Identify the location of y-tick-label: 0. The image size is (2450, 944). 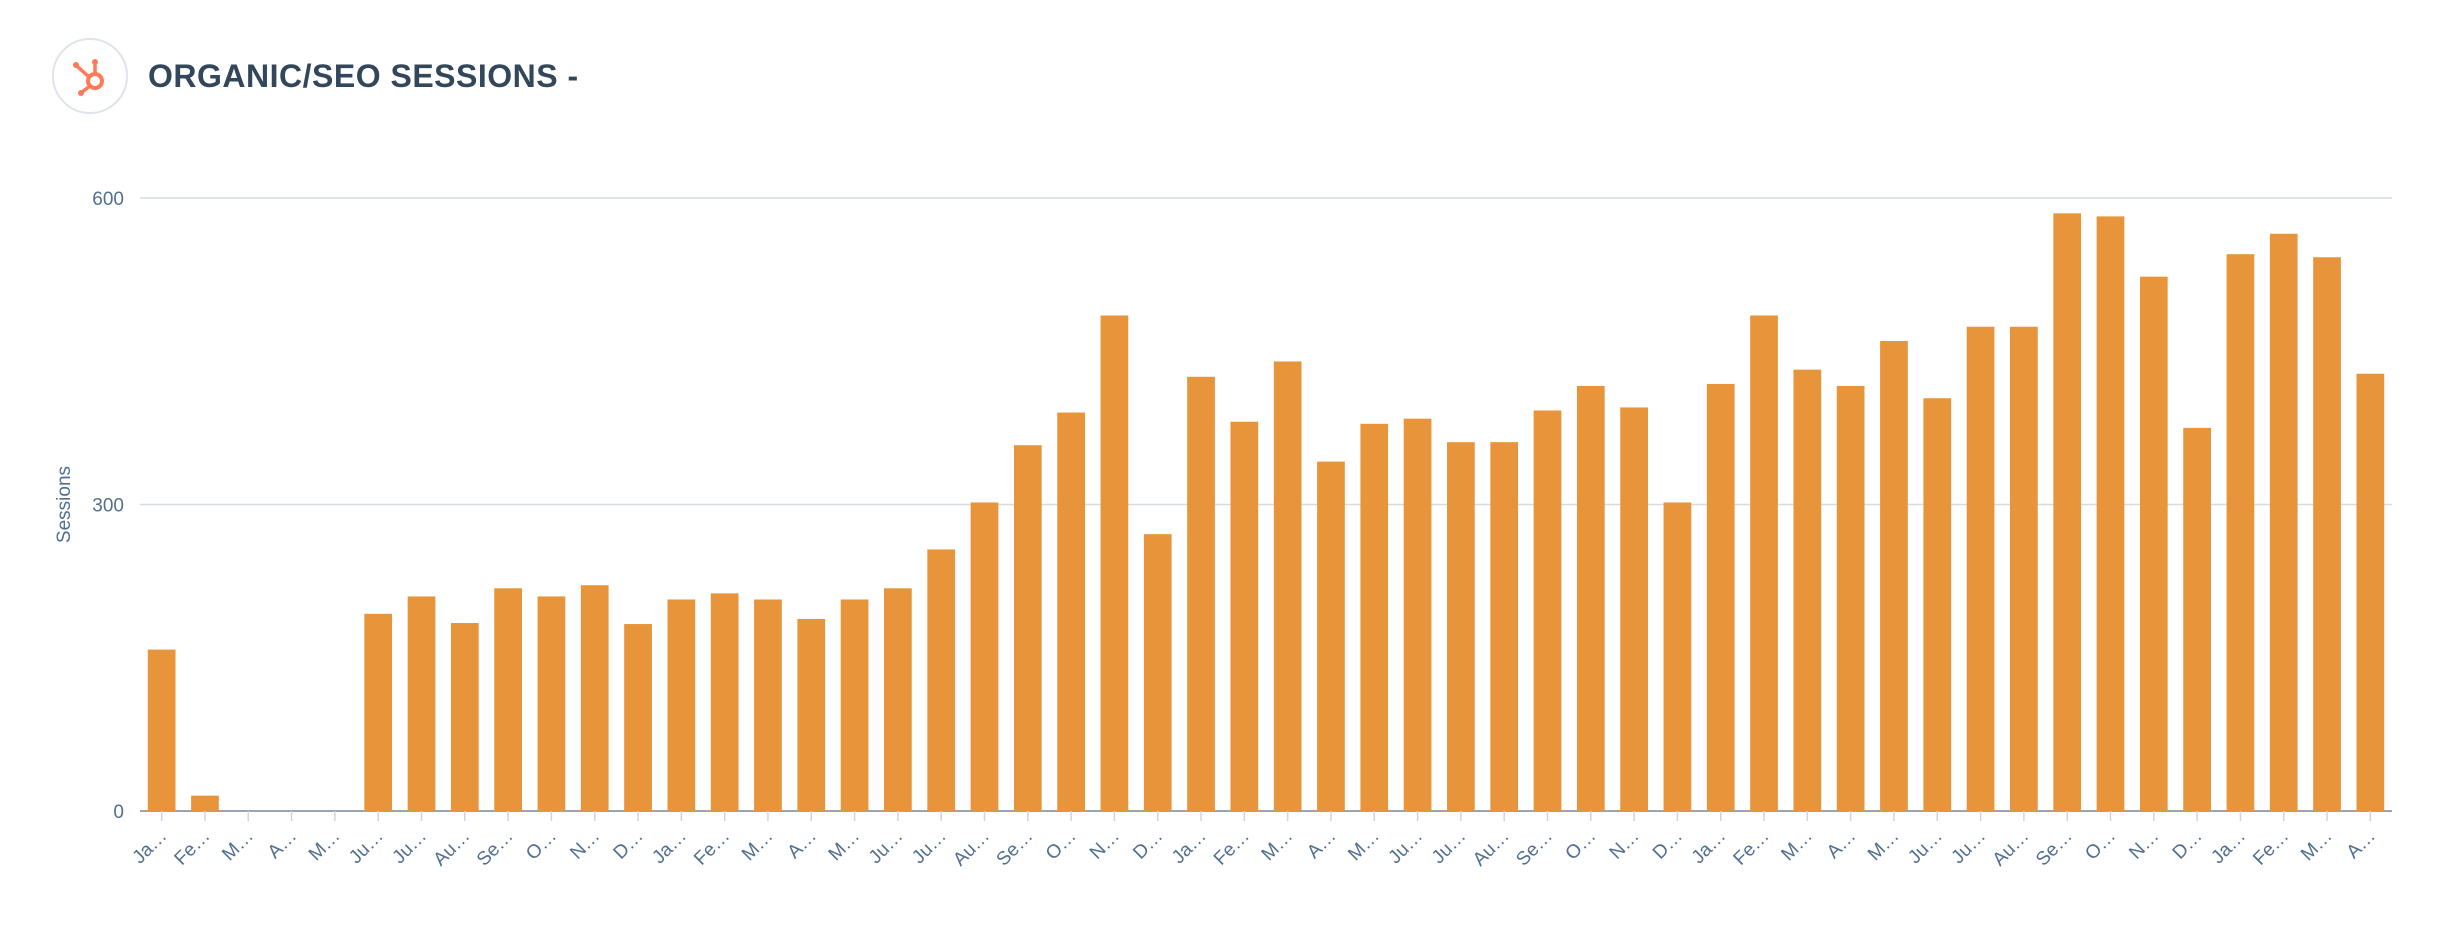
(118, 812).